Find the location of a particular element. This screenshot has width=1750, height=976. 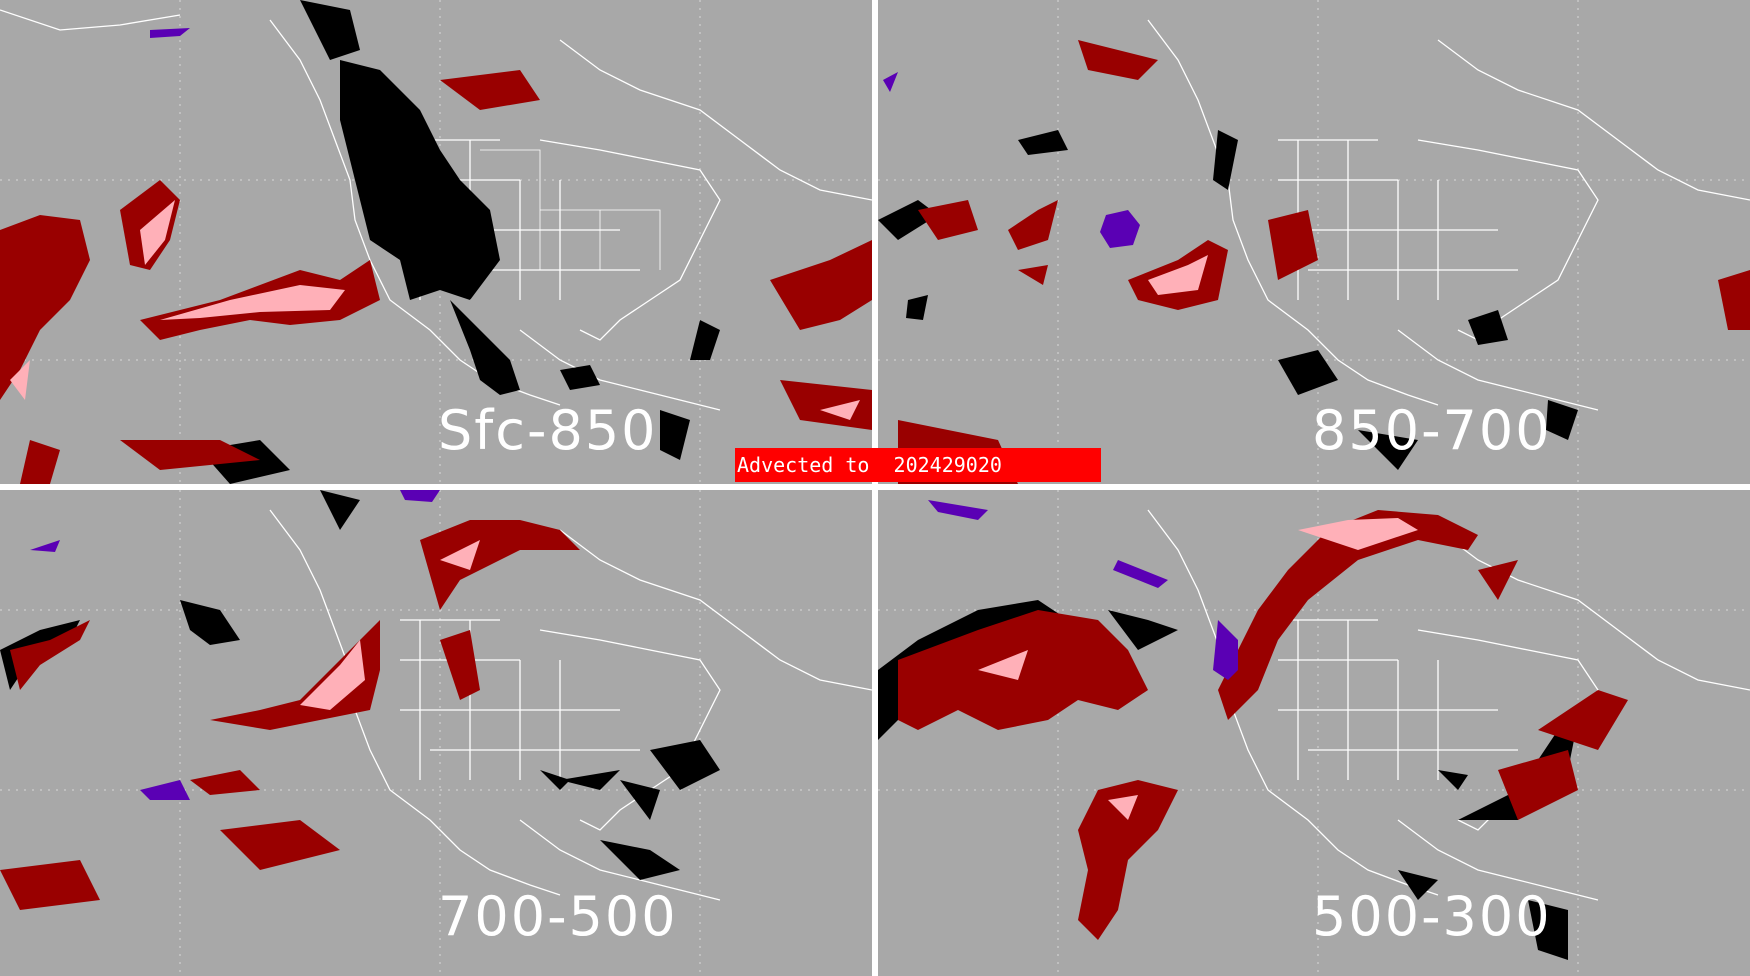

advected-prefix: Advected to is located at coordinates (803, 465).